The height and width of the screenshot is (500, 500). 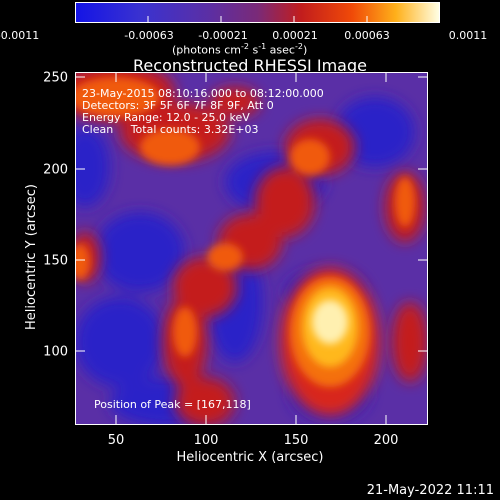 I want to click on energy-range-text: Energy Range: 12.0 - 25.0 keV, so click(x=166, y=117).